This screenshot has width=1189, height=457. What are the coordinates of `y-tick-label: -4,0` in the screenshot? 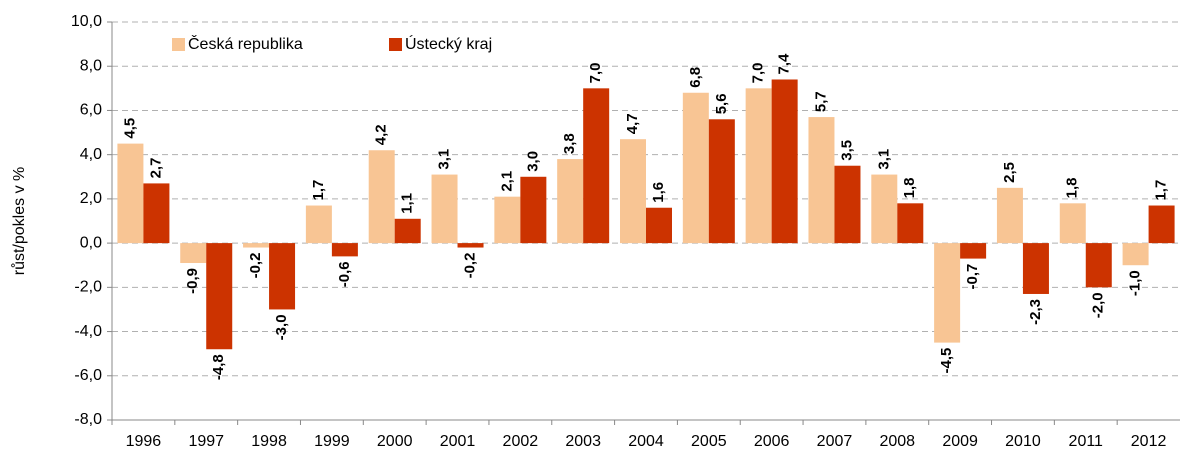 It's located at (88, 331).